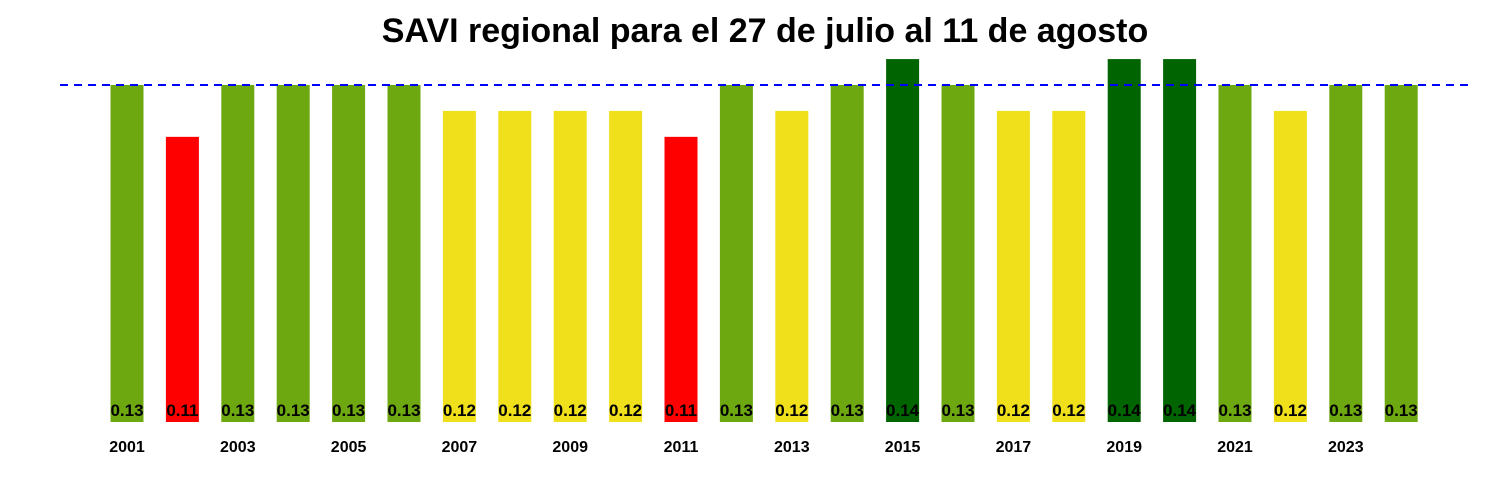 The image size is (1500, 500). Describe the element at coordinates (1235, 447) in the screenshot. I see `x-tick-label-2021: 2021` at that location.